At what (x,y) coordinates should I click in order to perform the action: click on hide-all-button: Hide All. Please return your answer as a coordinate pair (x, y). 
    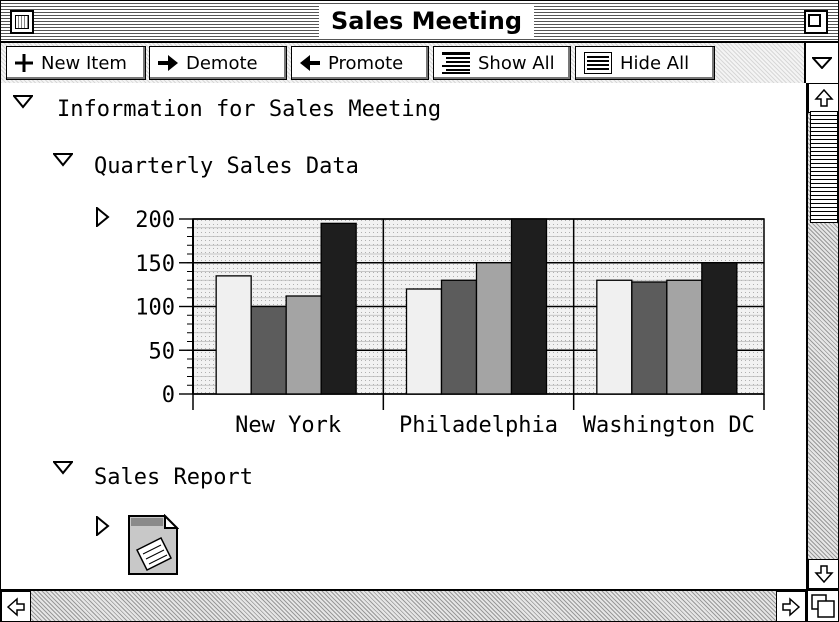
    Looking at the image, I should click on (645, 63).